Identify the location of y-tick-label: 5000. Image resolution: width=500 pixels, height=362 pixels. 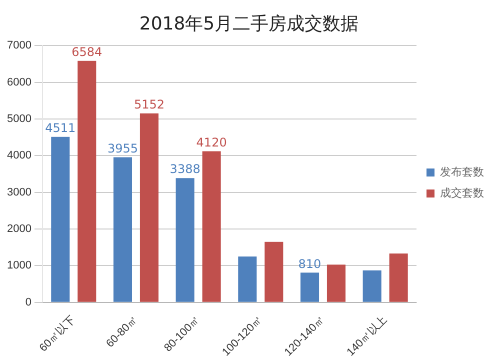
(19, 118).